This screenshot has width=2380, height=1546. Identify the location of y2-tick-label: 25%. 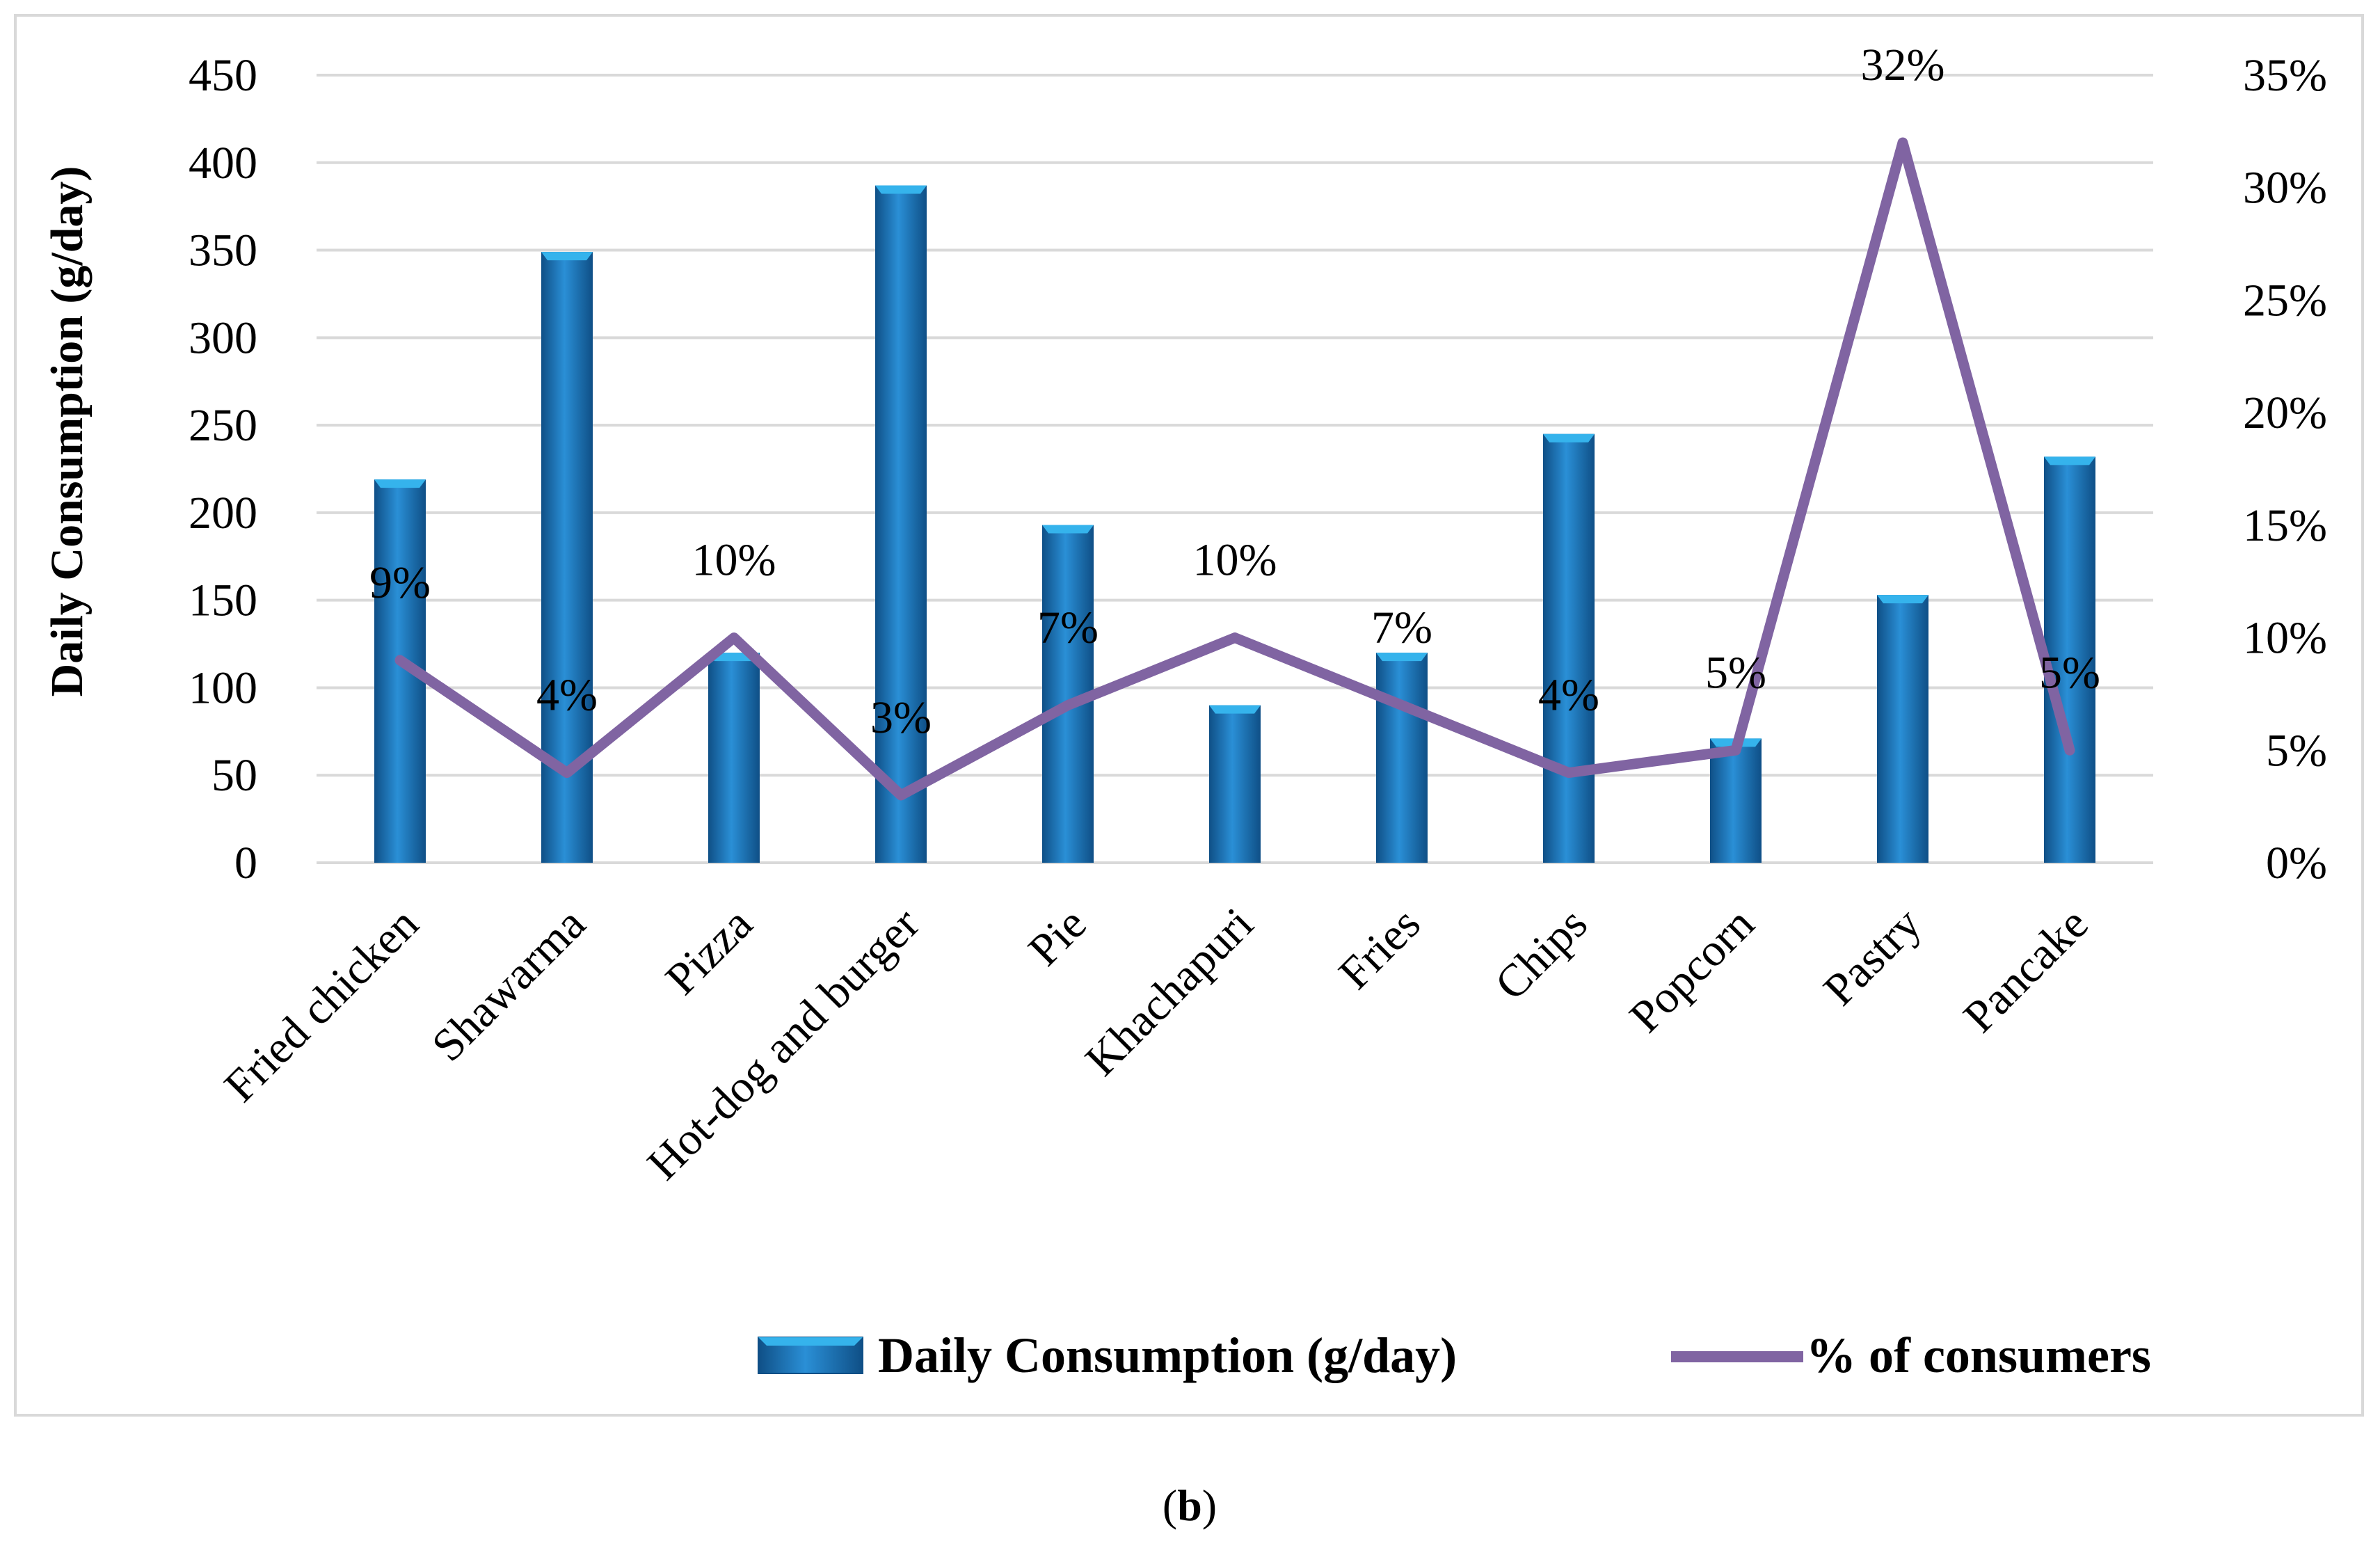
(2285, 301).